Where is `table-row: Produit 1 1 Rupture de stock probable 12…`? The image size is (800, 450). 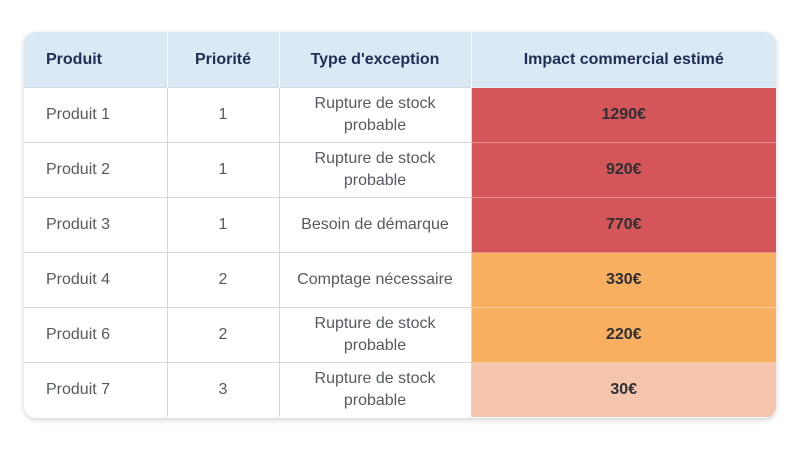 table-row: Produit 1 1 Rupture de stock probable 12… is located at coordinates (400, 115).